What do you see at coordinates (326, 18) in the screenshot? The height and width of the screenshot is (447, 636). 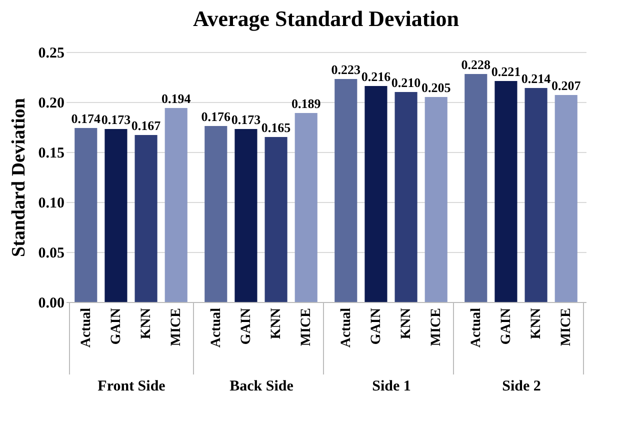 I see `chart-title: Average Standard Deviation` at bounding box center [326, 18].